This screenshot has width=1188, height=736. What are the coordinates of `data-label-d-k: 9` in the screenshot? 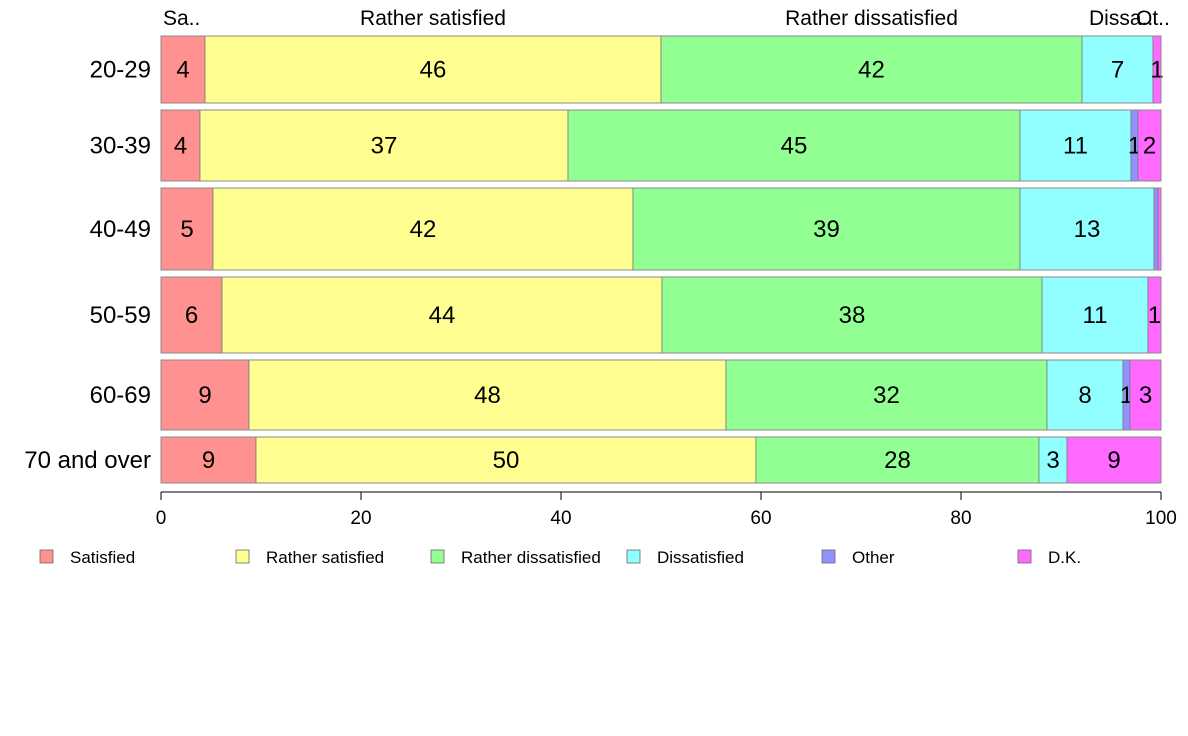 It's located at (1113, 460).